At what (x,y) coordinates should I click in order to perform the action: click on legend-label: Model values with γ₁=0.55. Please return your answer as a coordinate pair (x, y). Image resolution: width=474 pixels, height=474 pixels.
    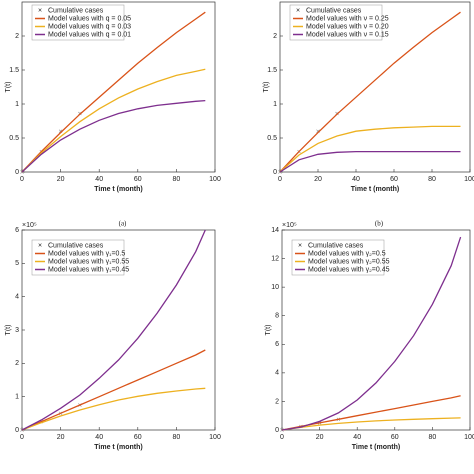
    Looking at the image, I should click on (88, 261).